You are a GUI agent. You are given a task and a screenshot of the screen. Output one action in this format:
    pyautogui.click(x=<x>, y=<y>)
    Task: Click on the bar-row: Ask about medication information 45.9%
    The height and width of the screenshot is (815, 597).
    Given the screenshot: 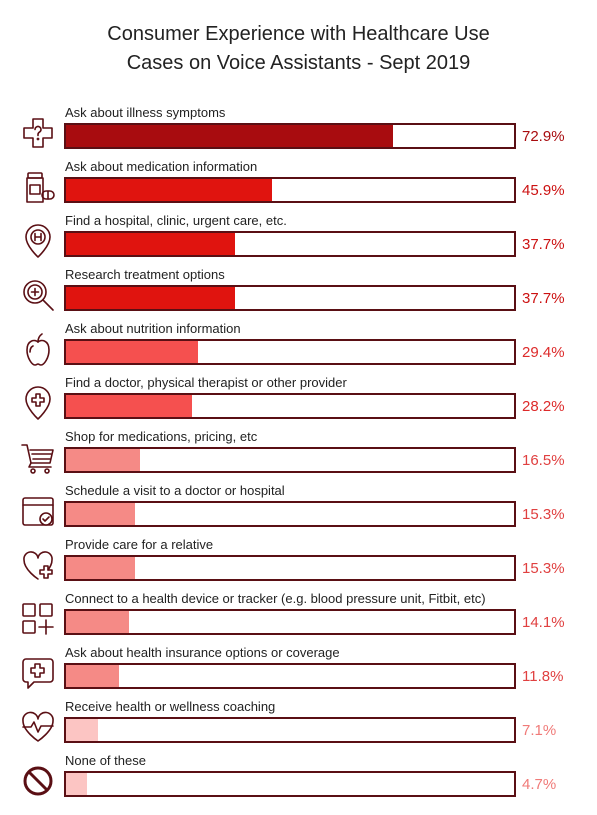 What is the action you would take?
    pyautogui.click(x=298, y=185)
    